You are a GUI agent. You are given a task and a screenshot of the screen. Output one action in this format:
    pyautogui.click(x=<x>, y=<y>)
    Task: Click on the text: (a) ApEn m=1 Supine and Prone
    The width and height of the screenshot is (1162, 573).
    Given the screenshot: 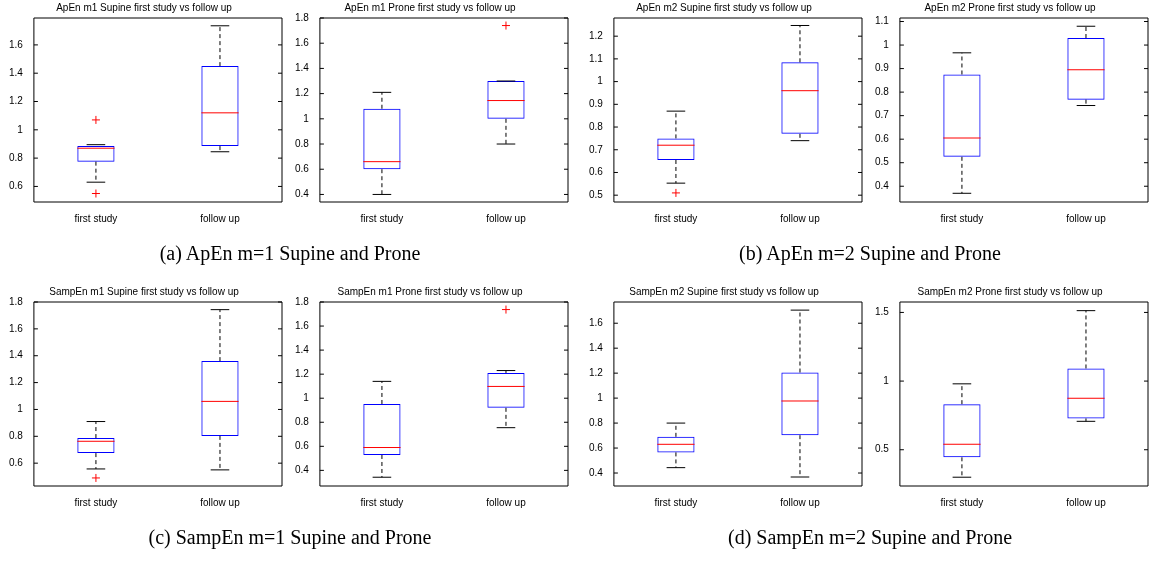 What is the action you would take?
    pyautogui.click(x=290, y=253)
    